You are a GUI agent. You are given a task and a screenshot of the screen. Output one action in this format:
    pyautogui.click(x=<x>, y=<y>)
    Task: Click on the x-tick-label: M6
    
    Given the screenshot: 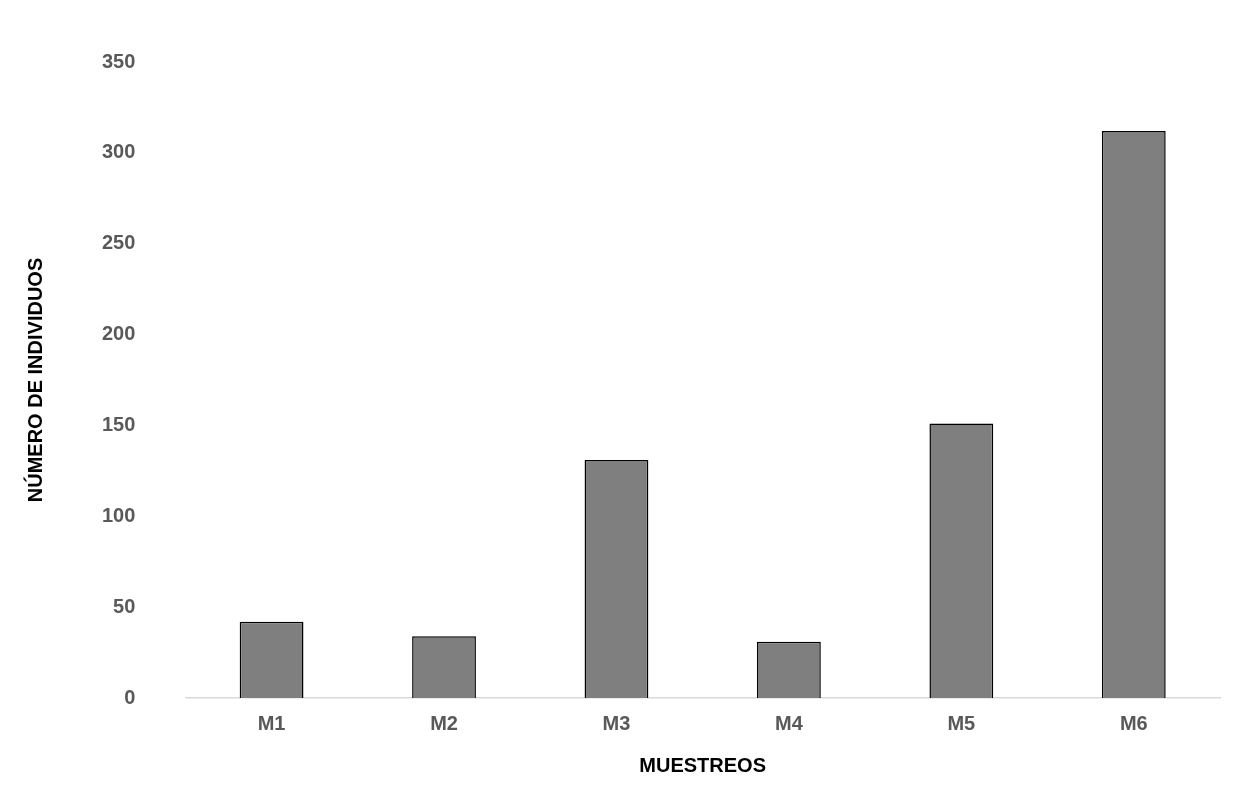 What is the action you would take?
    pyautogui.click(x=1133, y=722)
    